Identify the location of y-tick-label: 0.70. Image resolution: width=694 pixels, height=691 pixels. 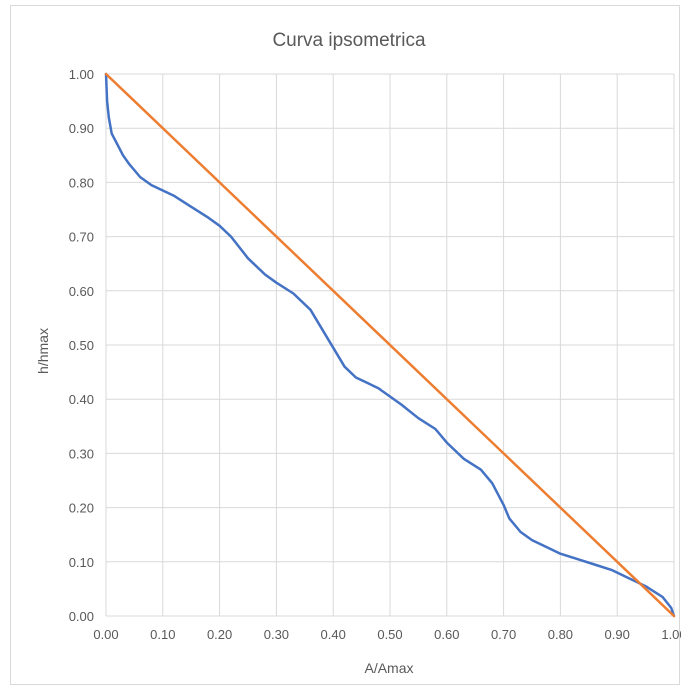
(81, 237).